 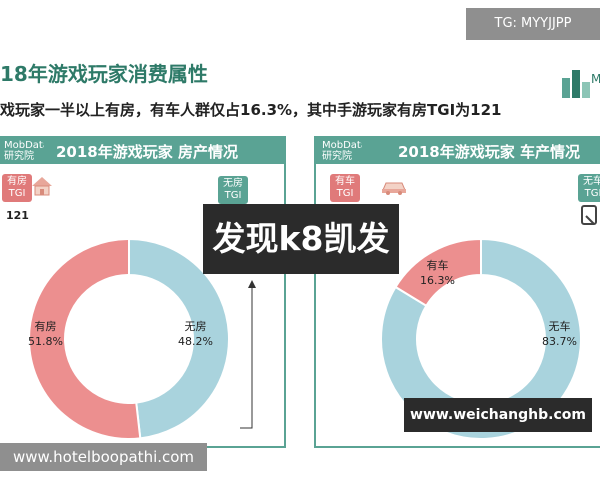 I want to click on has-house-tgi-tag: 有房TGI, so click(x=17, y=188).